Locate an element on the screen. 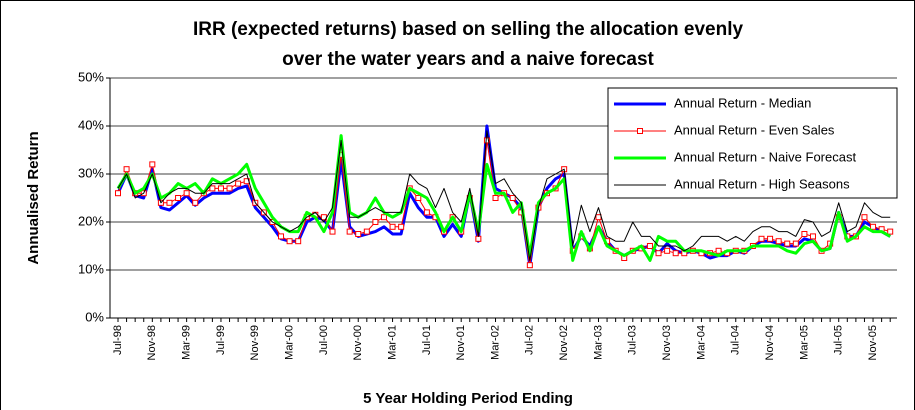  x-tick-label: Mar-03 is located at coordinates (598, 342).